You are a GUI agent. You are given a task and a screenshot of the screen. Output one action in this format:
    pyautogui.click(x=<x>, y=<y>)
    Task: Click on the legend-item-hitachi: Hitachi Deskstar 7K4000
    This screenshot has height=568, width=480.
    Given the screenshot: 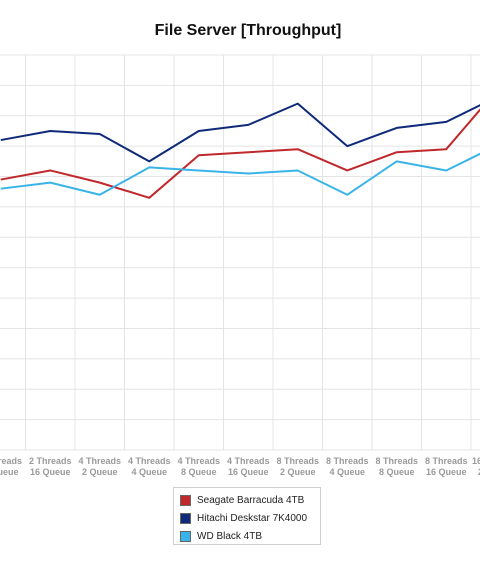 What is the action you would take?
    pyautogui.click(x=247, y=518)
    